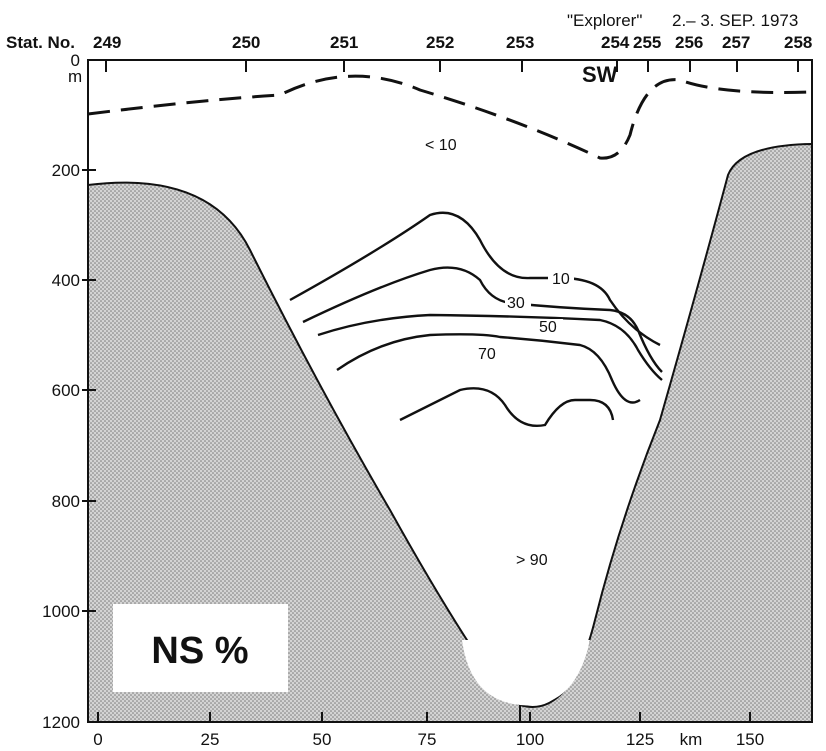  I want to click on station-label: 253, so click(520, 42).